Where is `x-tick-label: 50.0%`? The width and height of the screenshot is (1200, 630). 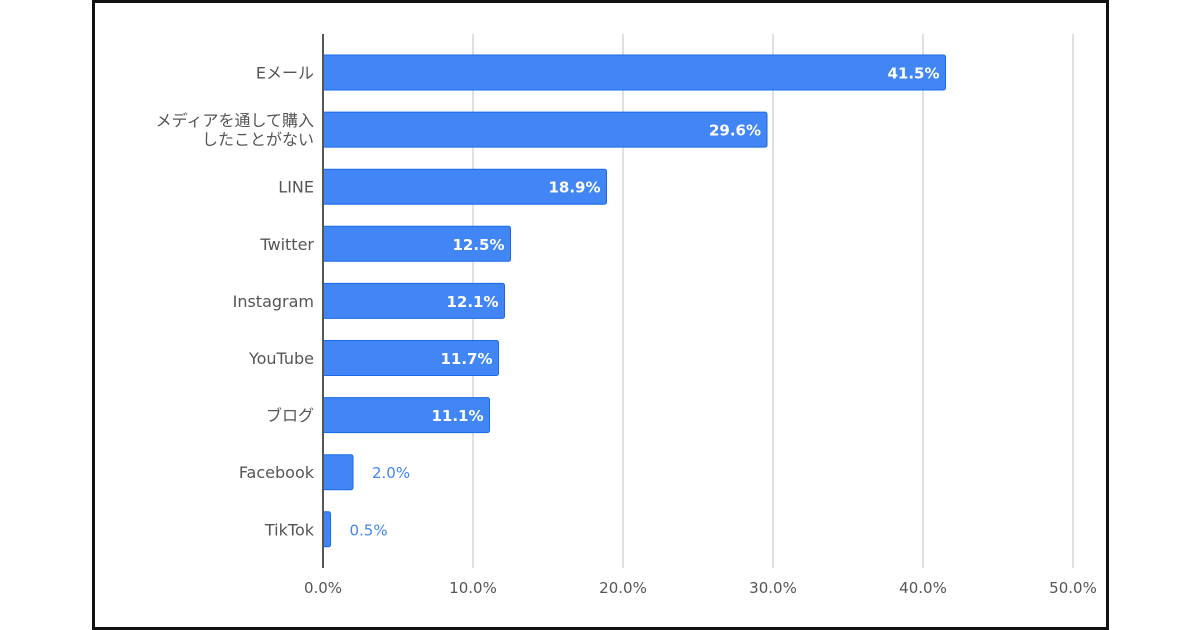 x-tick-label: 50.0% is located at coordinates (1073, 588).